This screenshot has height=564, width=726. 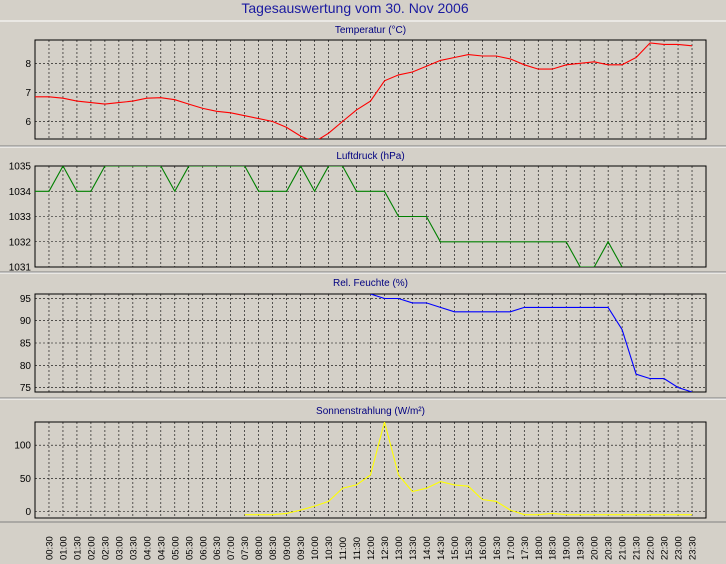 I want to click on x-tick-label: 11:00, so click(x=343, y=548).